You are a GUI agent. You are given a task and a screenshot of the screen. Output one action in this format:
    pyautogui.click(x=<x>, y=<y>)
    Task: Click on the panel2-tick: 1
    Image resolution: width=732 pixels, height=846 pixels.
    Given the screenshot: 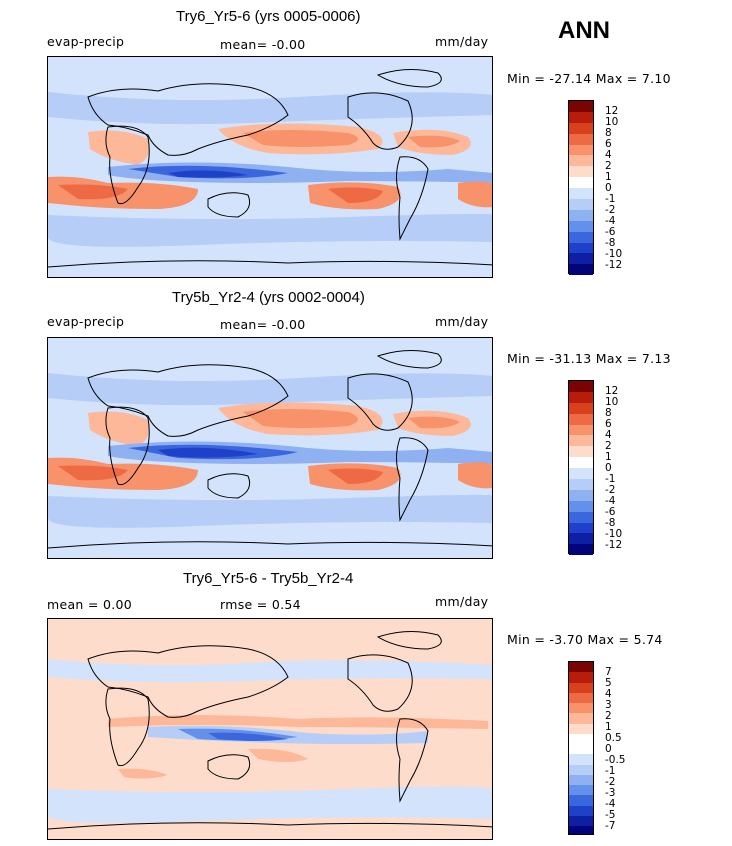 What is the action you would take?
    pyautogui.click(x=608, y=457)
    